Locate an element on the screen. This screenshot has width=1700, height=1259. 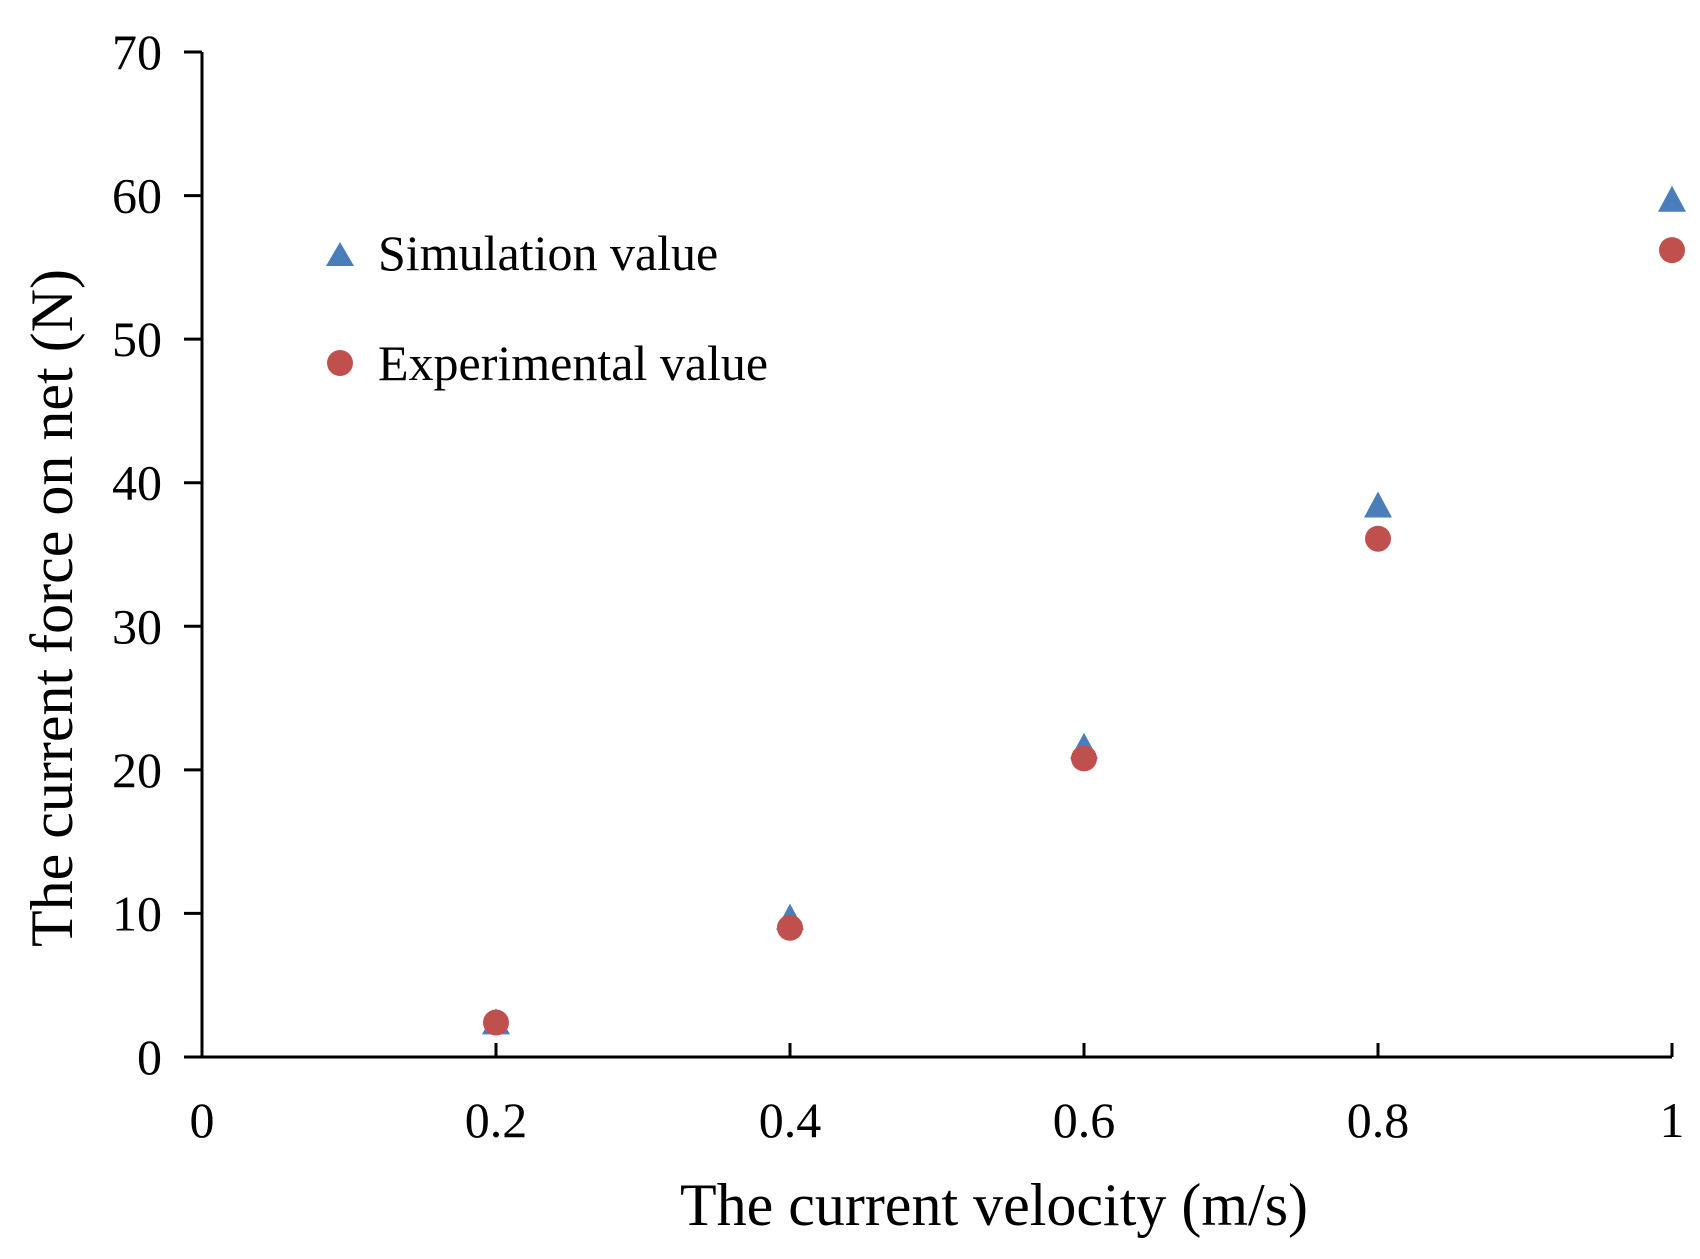
legend-item-simulation: Simulation value is located at coordinates (522, 253).